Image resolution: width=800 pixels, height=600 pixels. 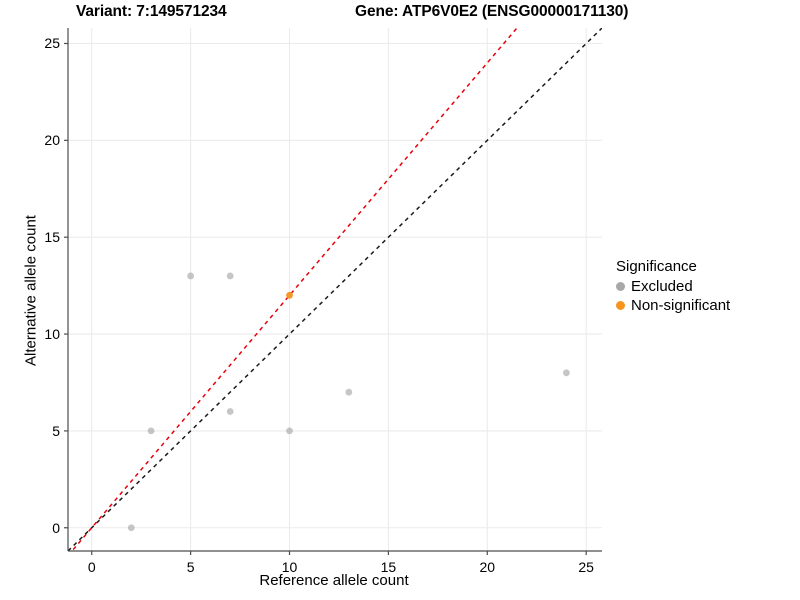 What do you see at coordinates (334, 580) in the screenshot?
I see `x-axis-title: Reference allele count` at bounding box center [334, 580].